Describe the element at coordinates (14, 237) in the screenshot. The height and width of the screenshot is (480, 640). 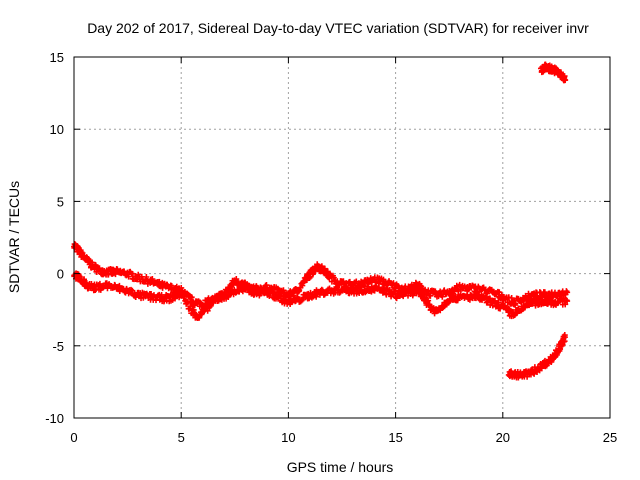
I see `y-axis-label: SDTVAR / TECUs` at that location.